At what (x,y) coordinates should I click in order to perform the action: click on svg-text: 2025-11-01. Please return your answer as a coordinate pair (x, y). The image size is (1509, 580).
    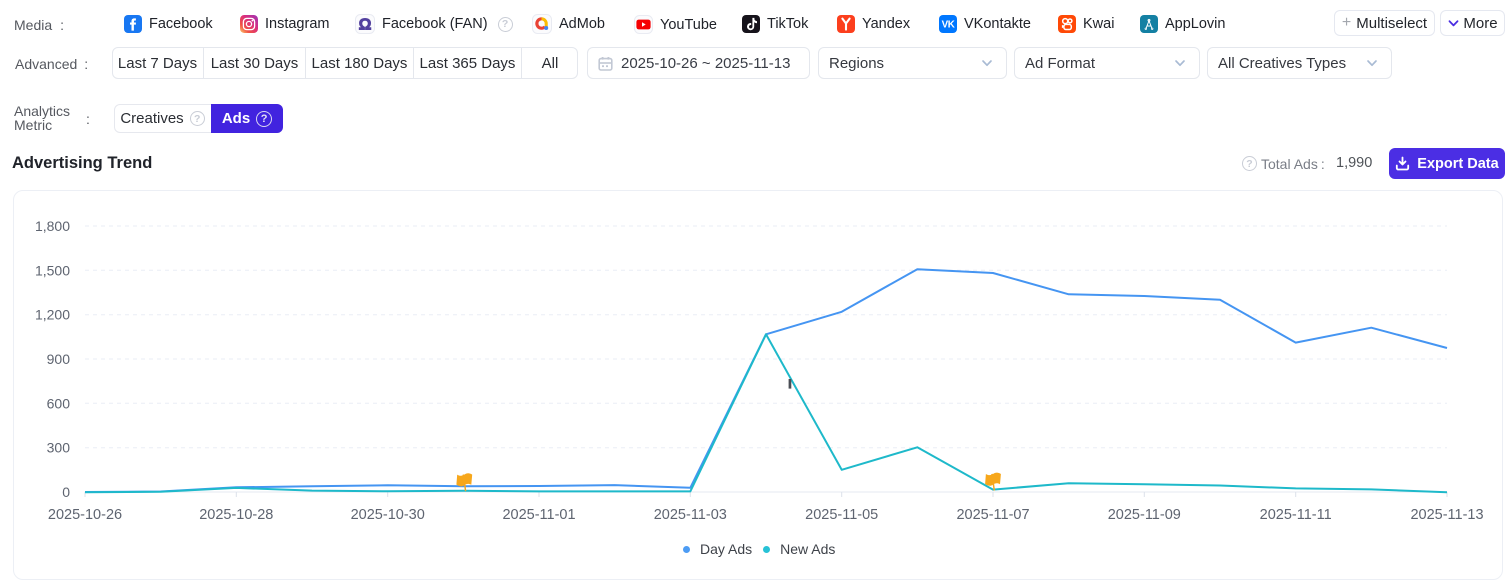
    Looking at the image, I should click on (538, 515).